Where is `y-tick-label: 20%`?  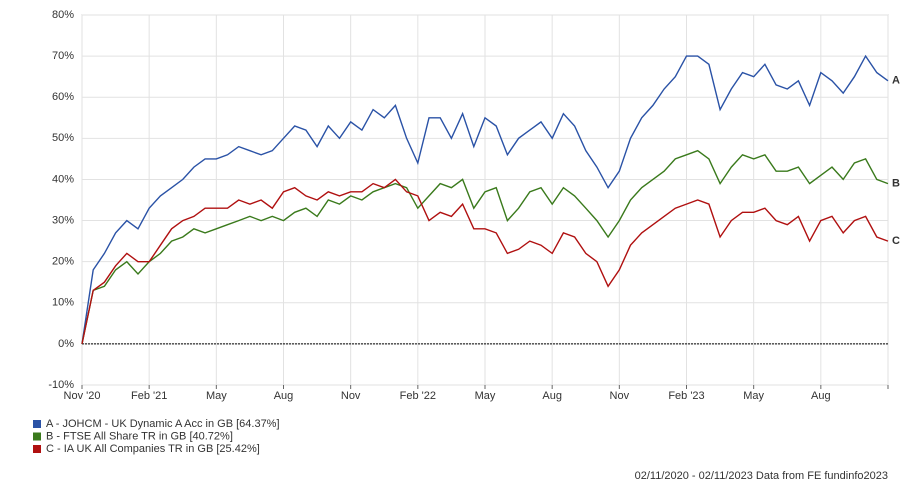 y-tick-label: 20% is located at coordinates (63, 262).